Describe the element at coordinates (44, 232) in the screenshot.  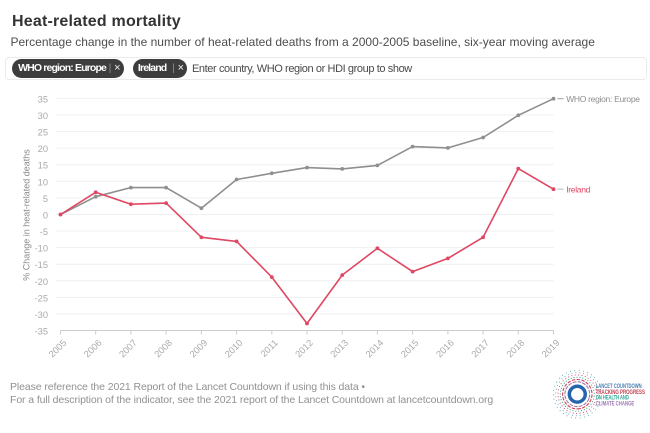
I see `svg-text: -5` at that location.